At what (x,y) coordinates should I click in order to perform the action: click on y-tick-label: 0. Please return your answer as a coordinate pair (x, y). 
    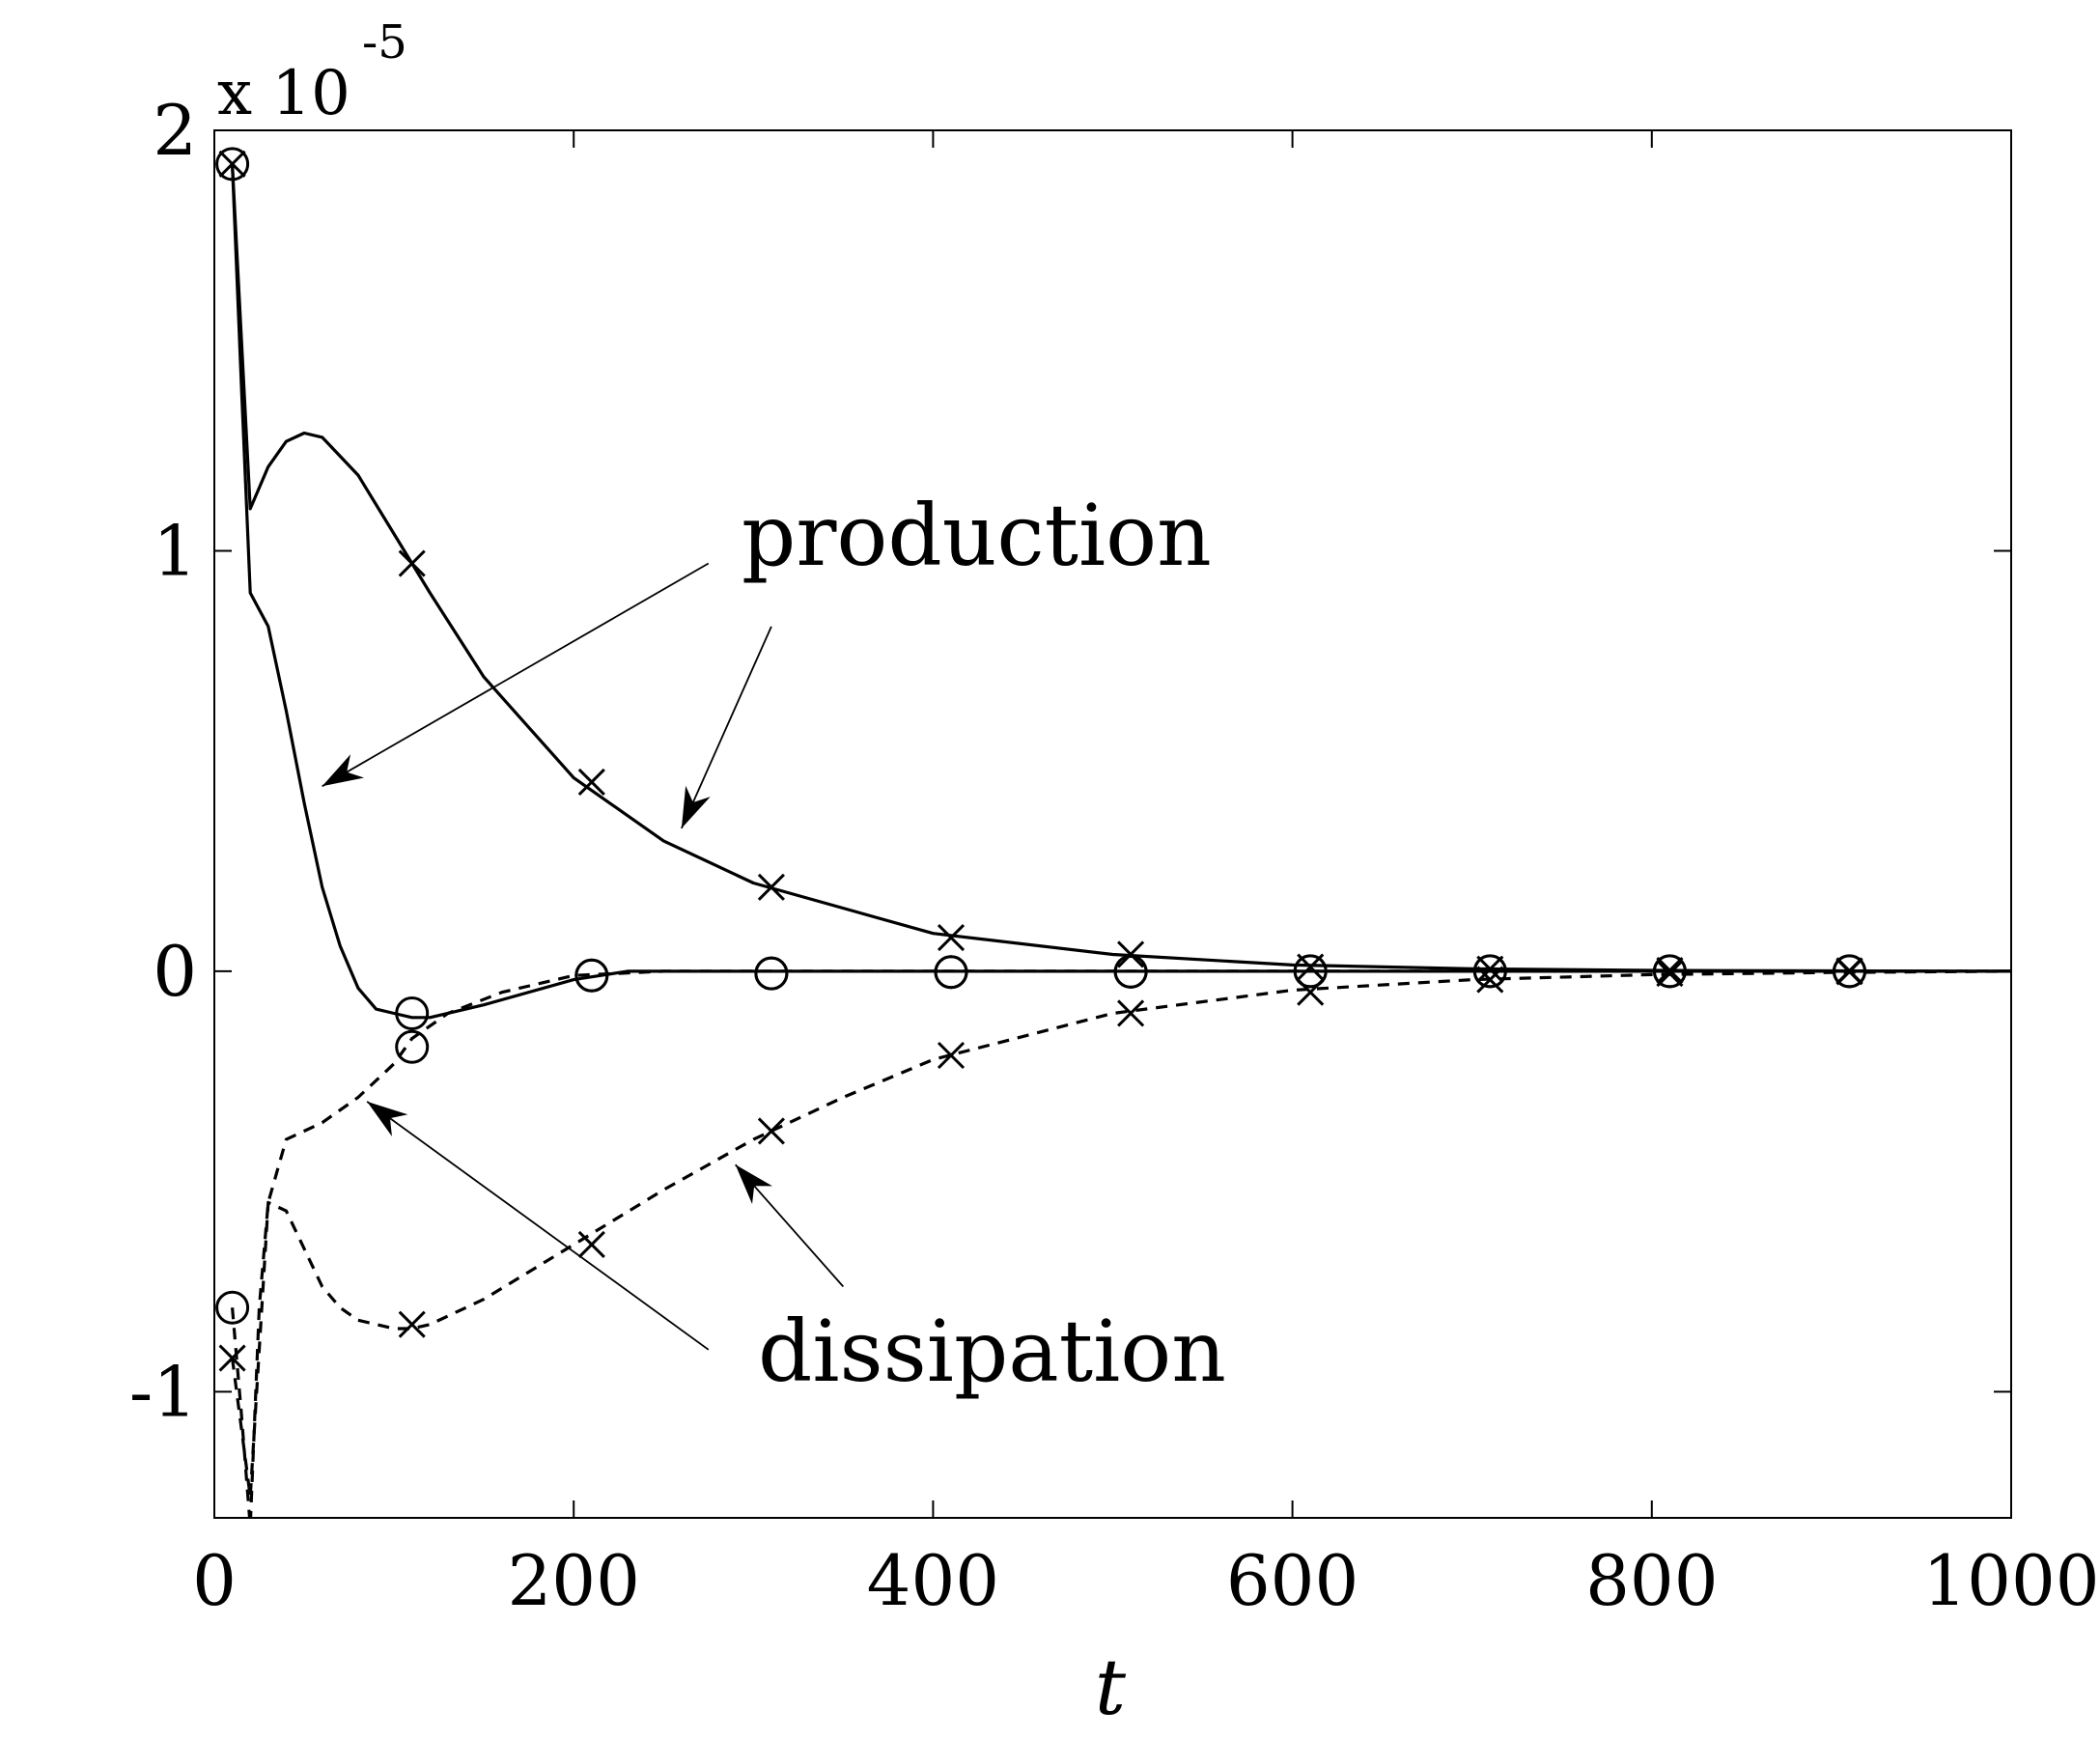
    Looking at the image, I should click on (175, 971).